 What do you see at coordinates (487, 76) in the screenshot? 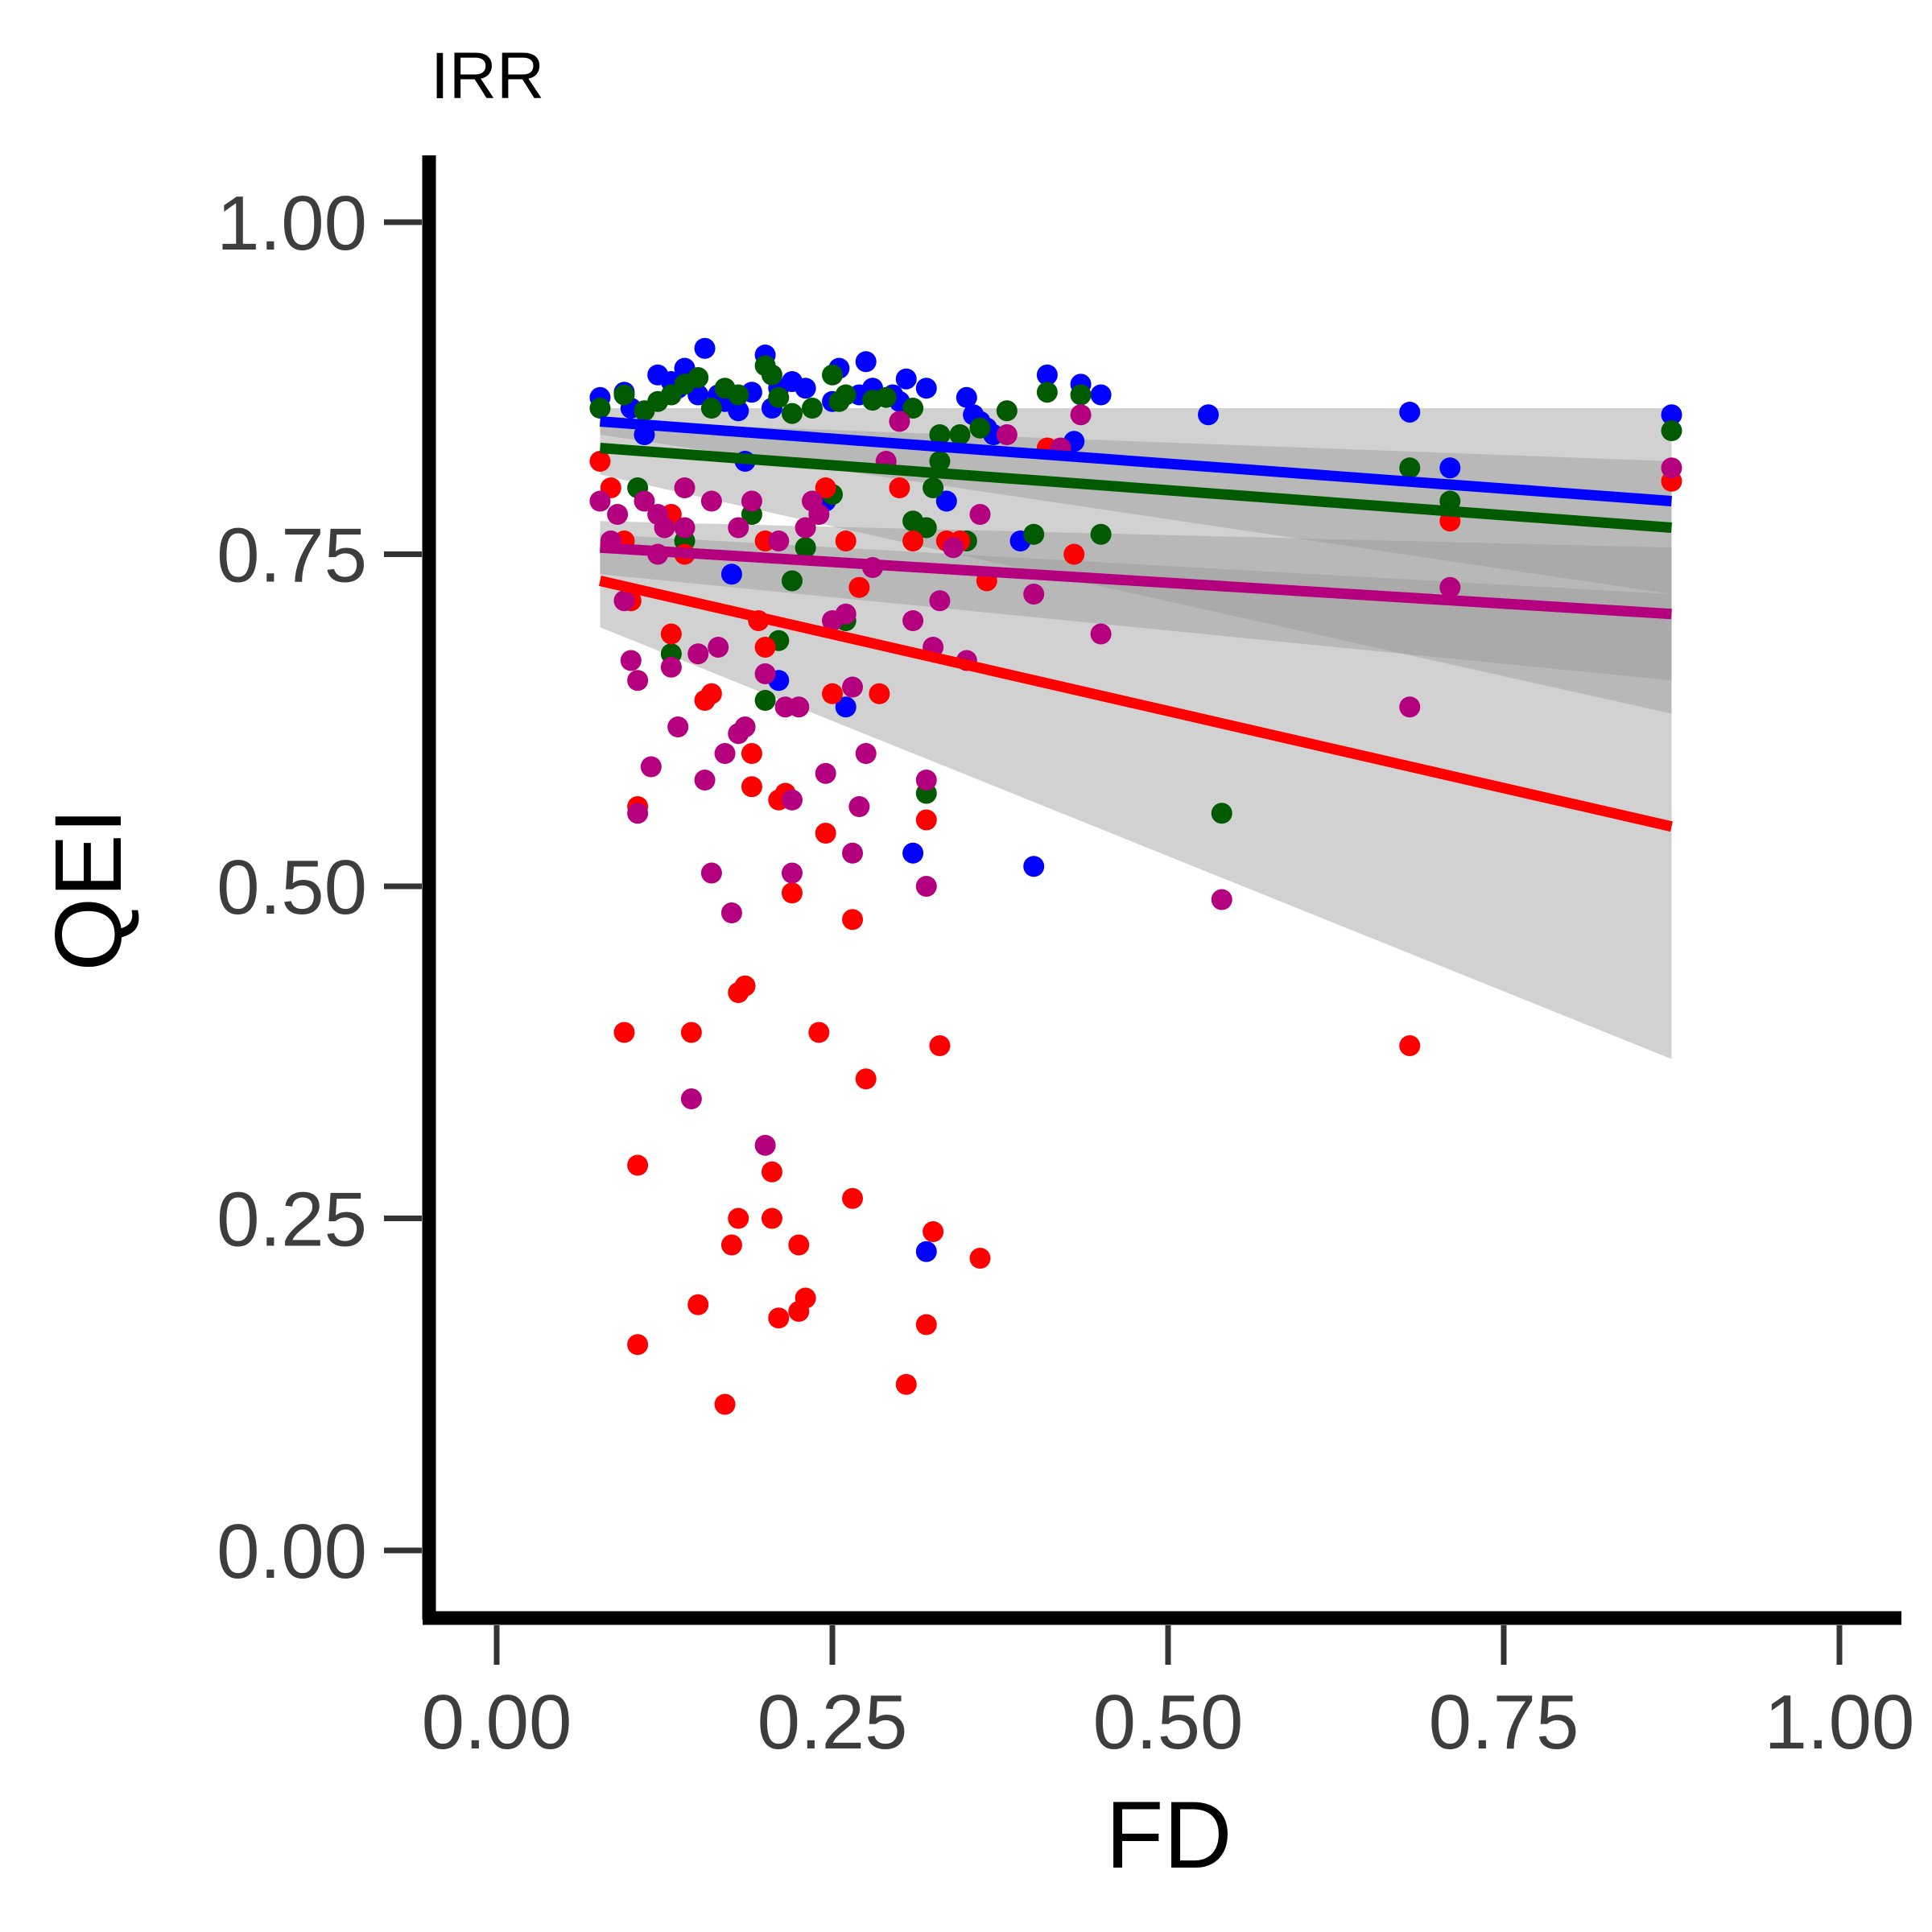
I see `chart-title: IRR` at bounding box center [487, 76].